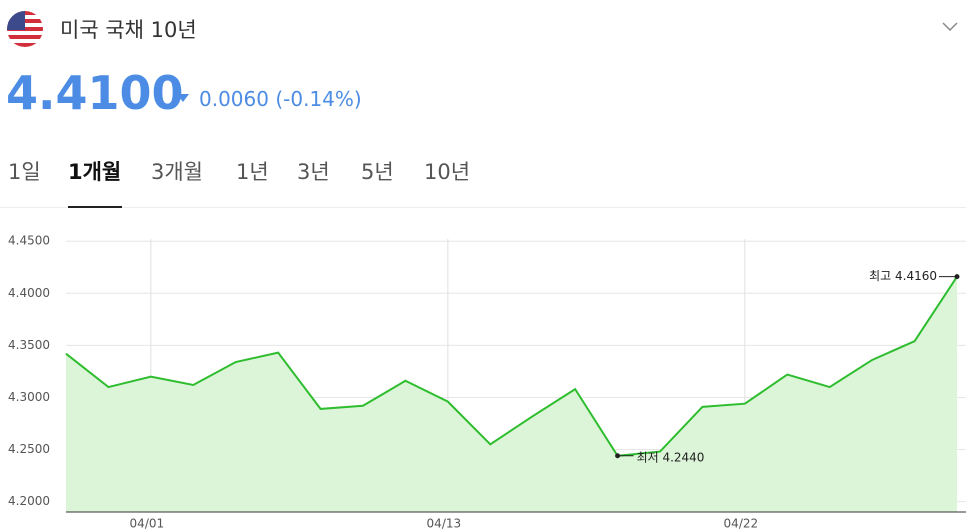 This screenshot has height=531, width=966. Describe the element at coordinates (252, 172) in the screenshot. I see `tab: 1년` at that location.